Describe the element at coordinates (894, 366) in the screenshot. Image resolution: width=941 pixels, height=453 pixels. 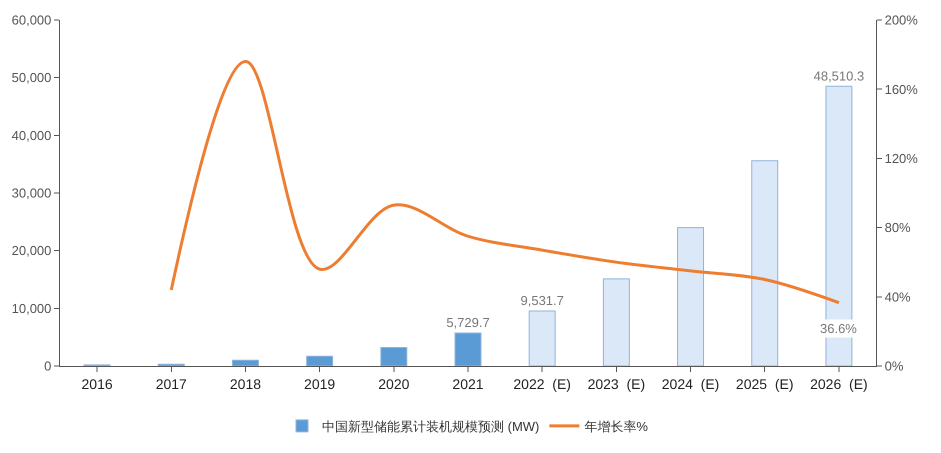
I see `y2-tick-label: 0%` at that location.